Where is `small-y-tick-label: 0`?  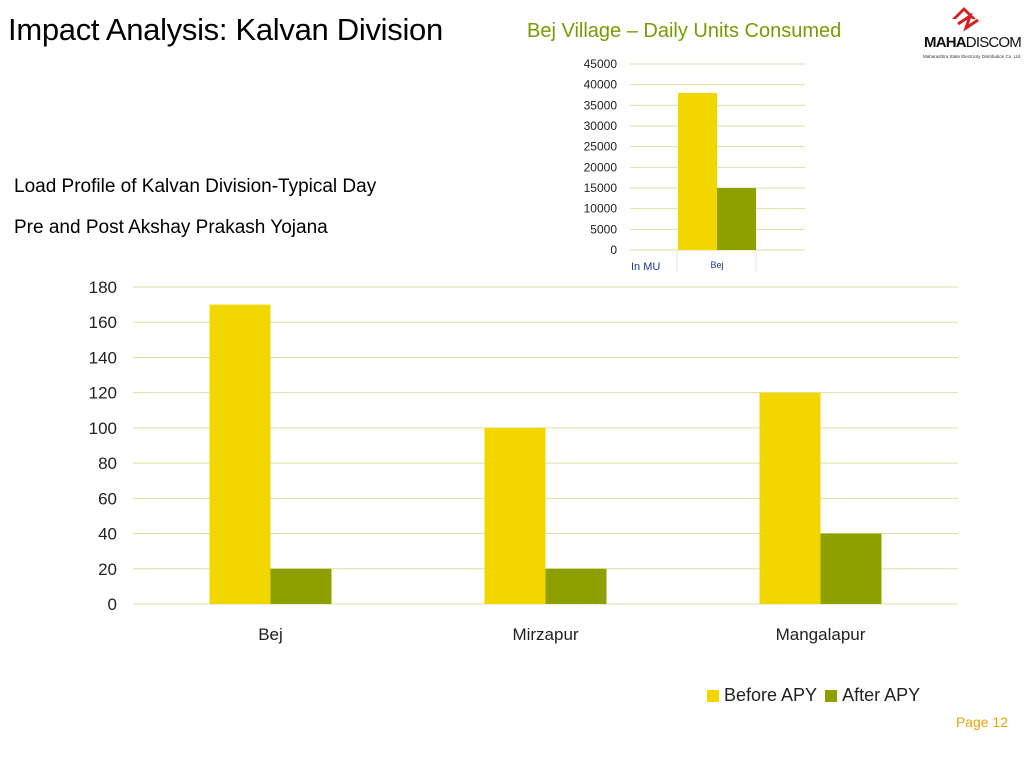
small-y-tick-label: 0 is located at coordinates (613, 250).